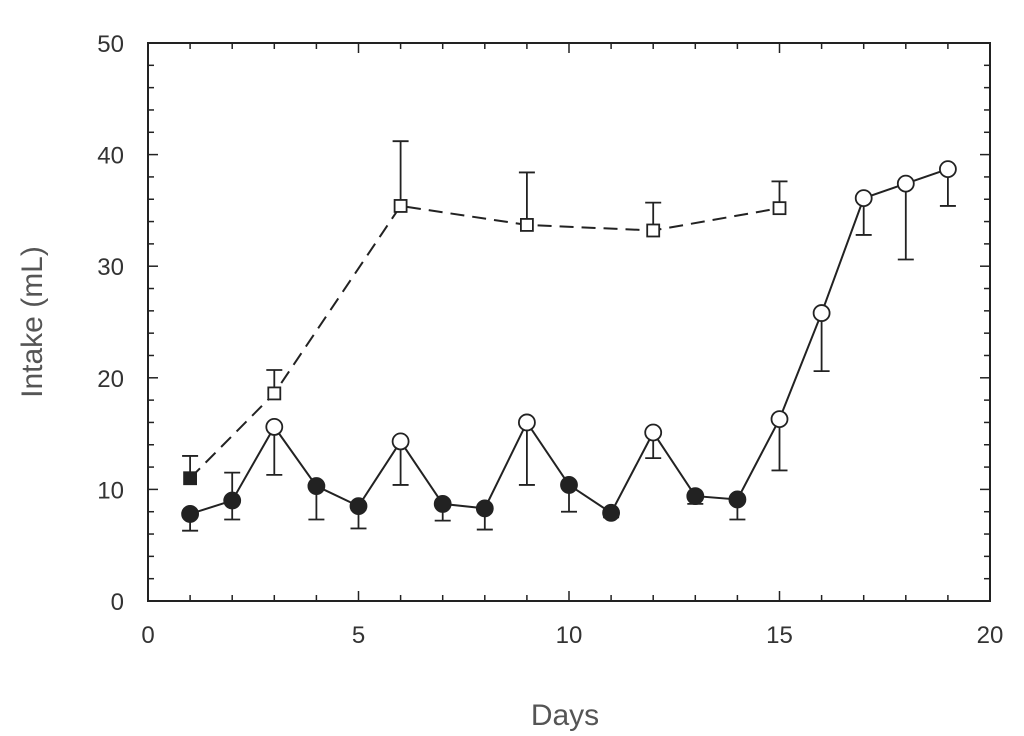 The height and width of the screenshot is (736, 1024). Describe the element at coordinates (32, 322) in the screenshot. I see `y-axis-title: Intake (mL)` at that location.